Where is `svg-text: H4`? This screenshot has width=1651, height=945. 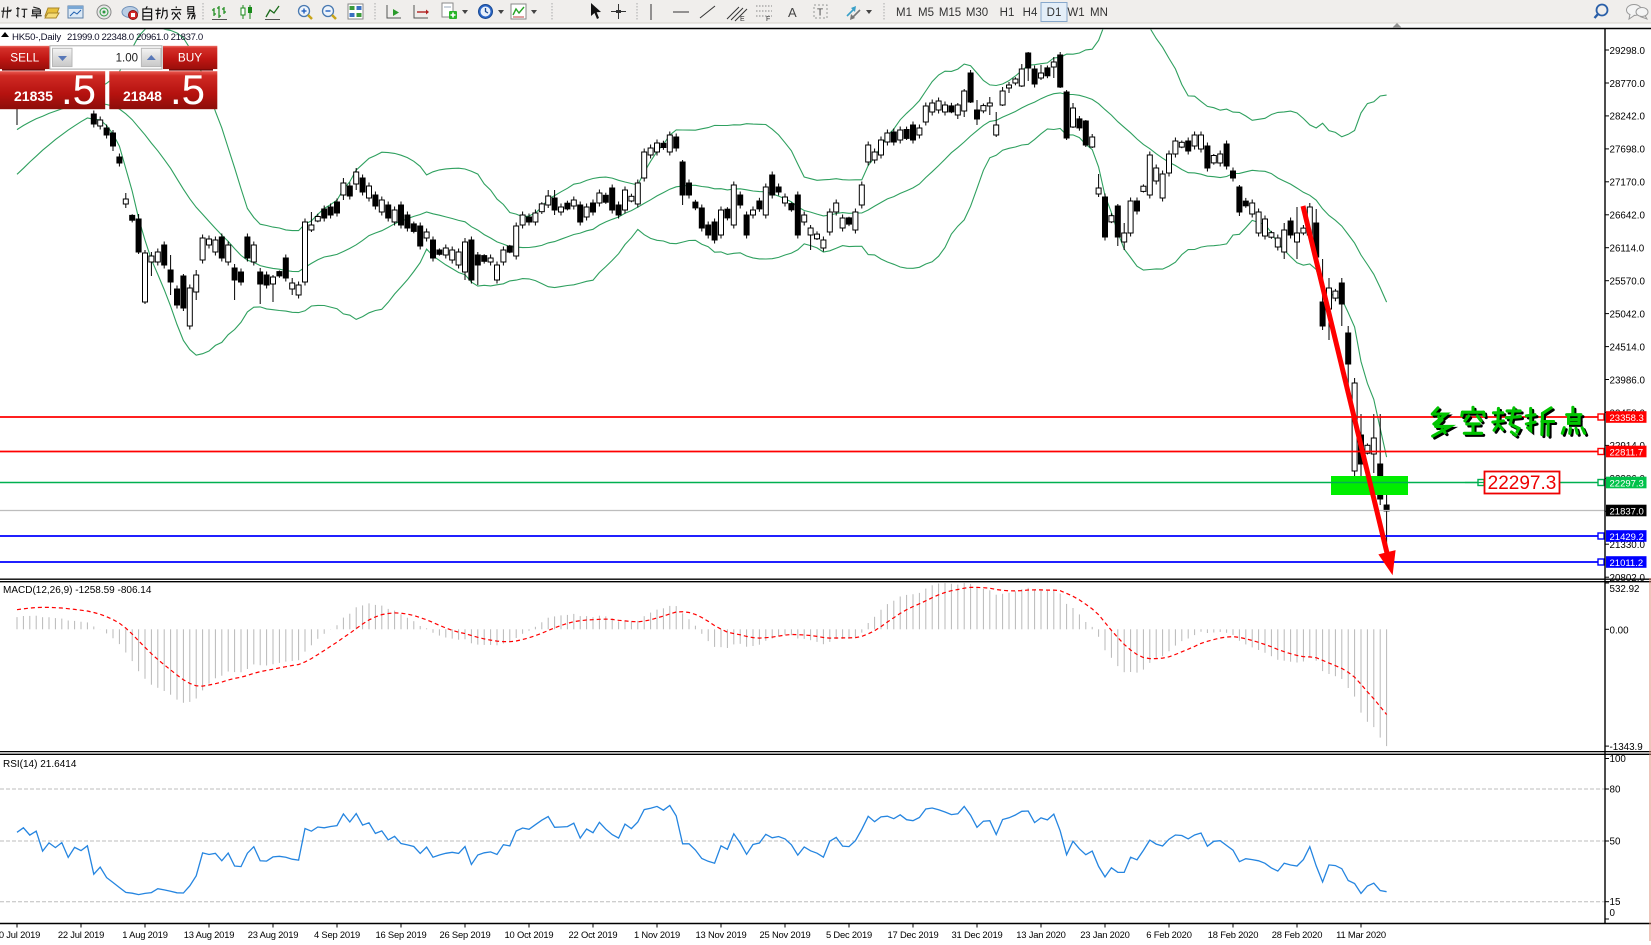
svg-text: H4 is located at coordinates (1030, 13).